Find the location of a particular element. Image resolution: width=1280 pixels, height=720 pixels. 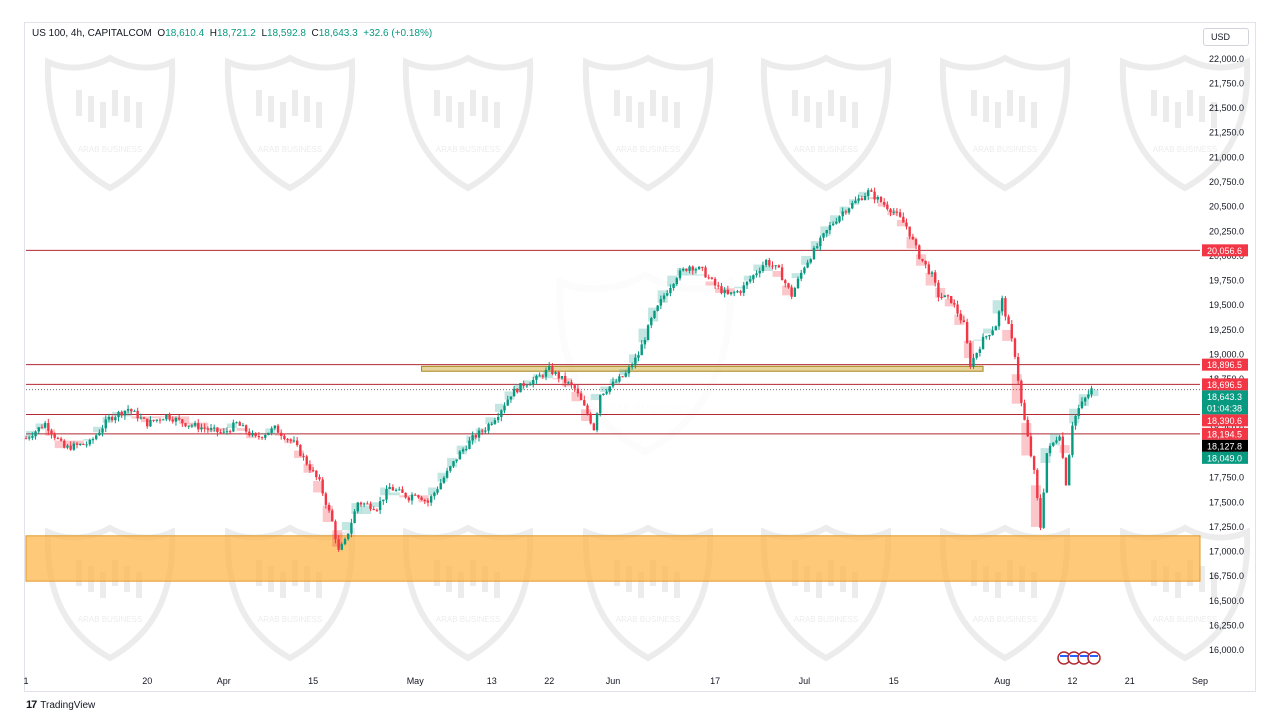

x-axis-tick-label: 21 is located at coordinates (1130, 681).